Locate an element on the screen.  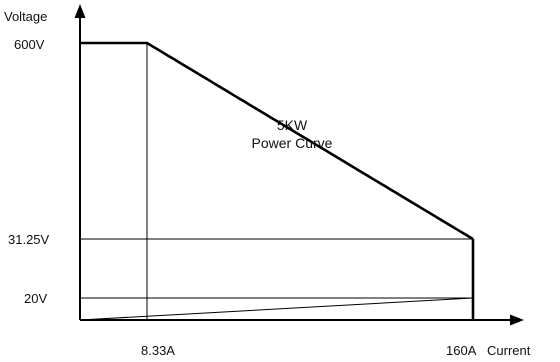
x-axis-label: Current is located at coordinates (509, 350).